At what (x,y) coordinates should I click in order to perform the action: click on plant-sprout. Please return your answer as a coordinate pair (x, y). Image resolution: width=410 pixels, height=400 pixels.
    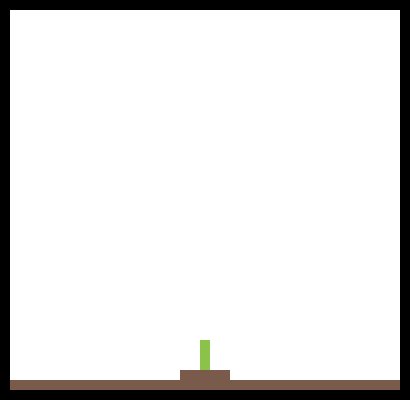
    Looking at the image, I should click on (205, 355).